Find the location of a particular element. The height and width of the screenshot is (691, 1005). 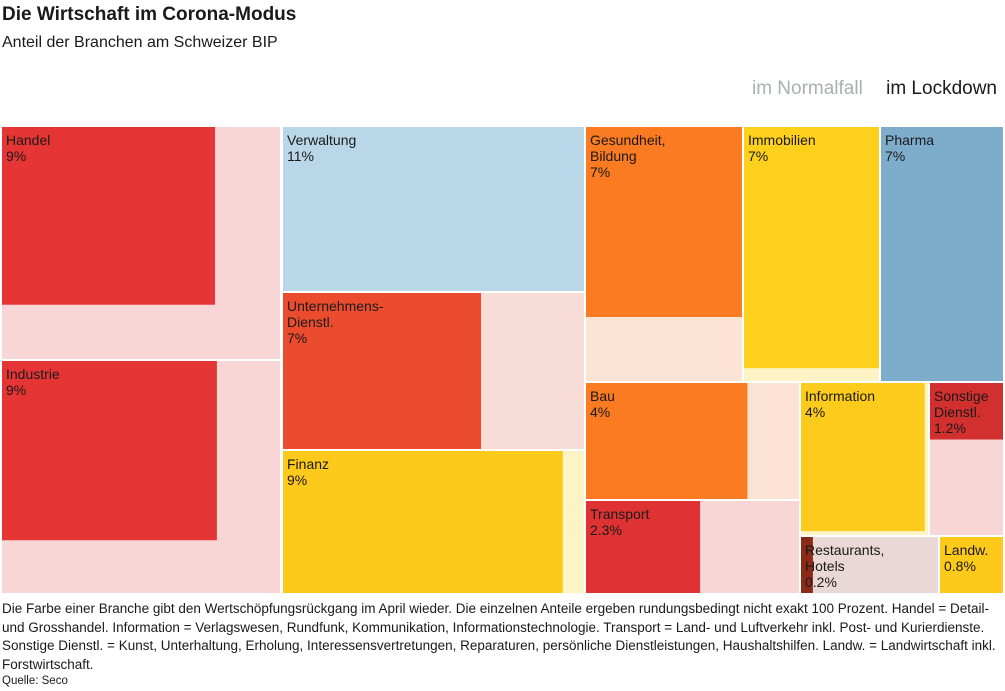

sector-bau is located at coordinates (692, 441).